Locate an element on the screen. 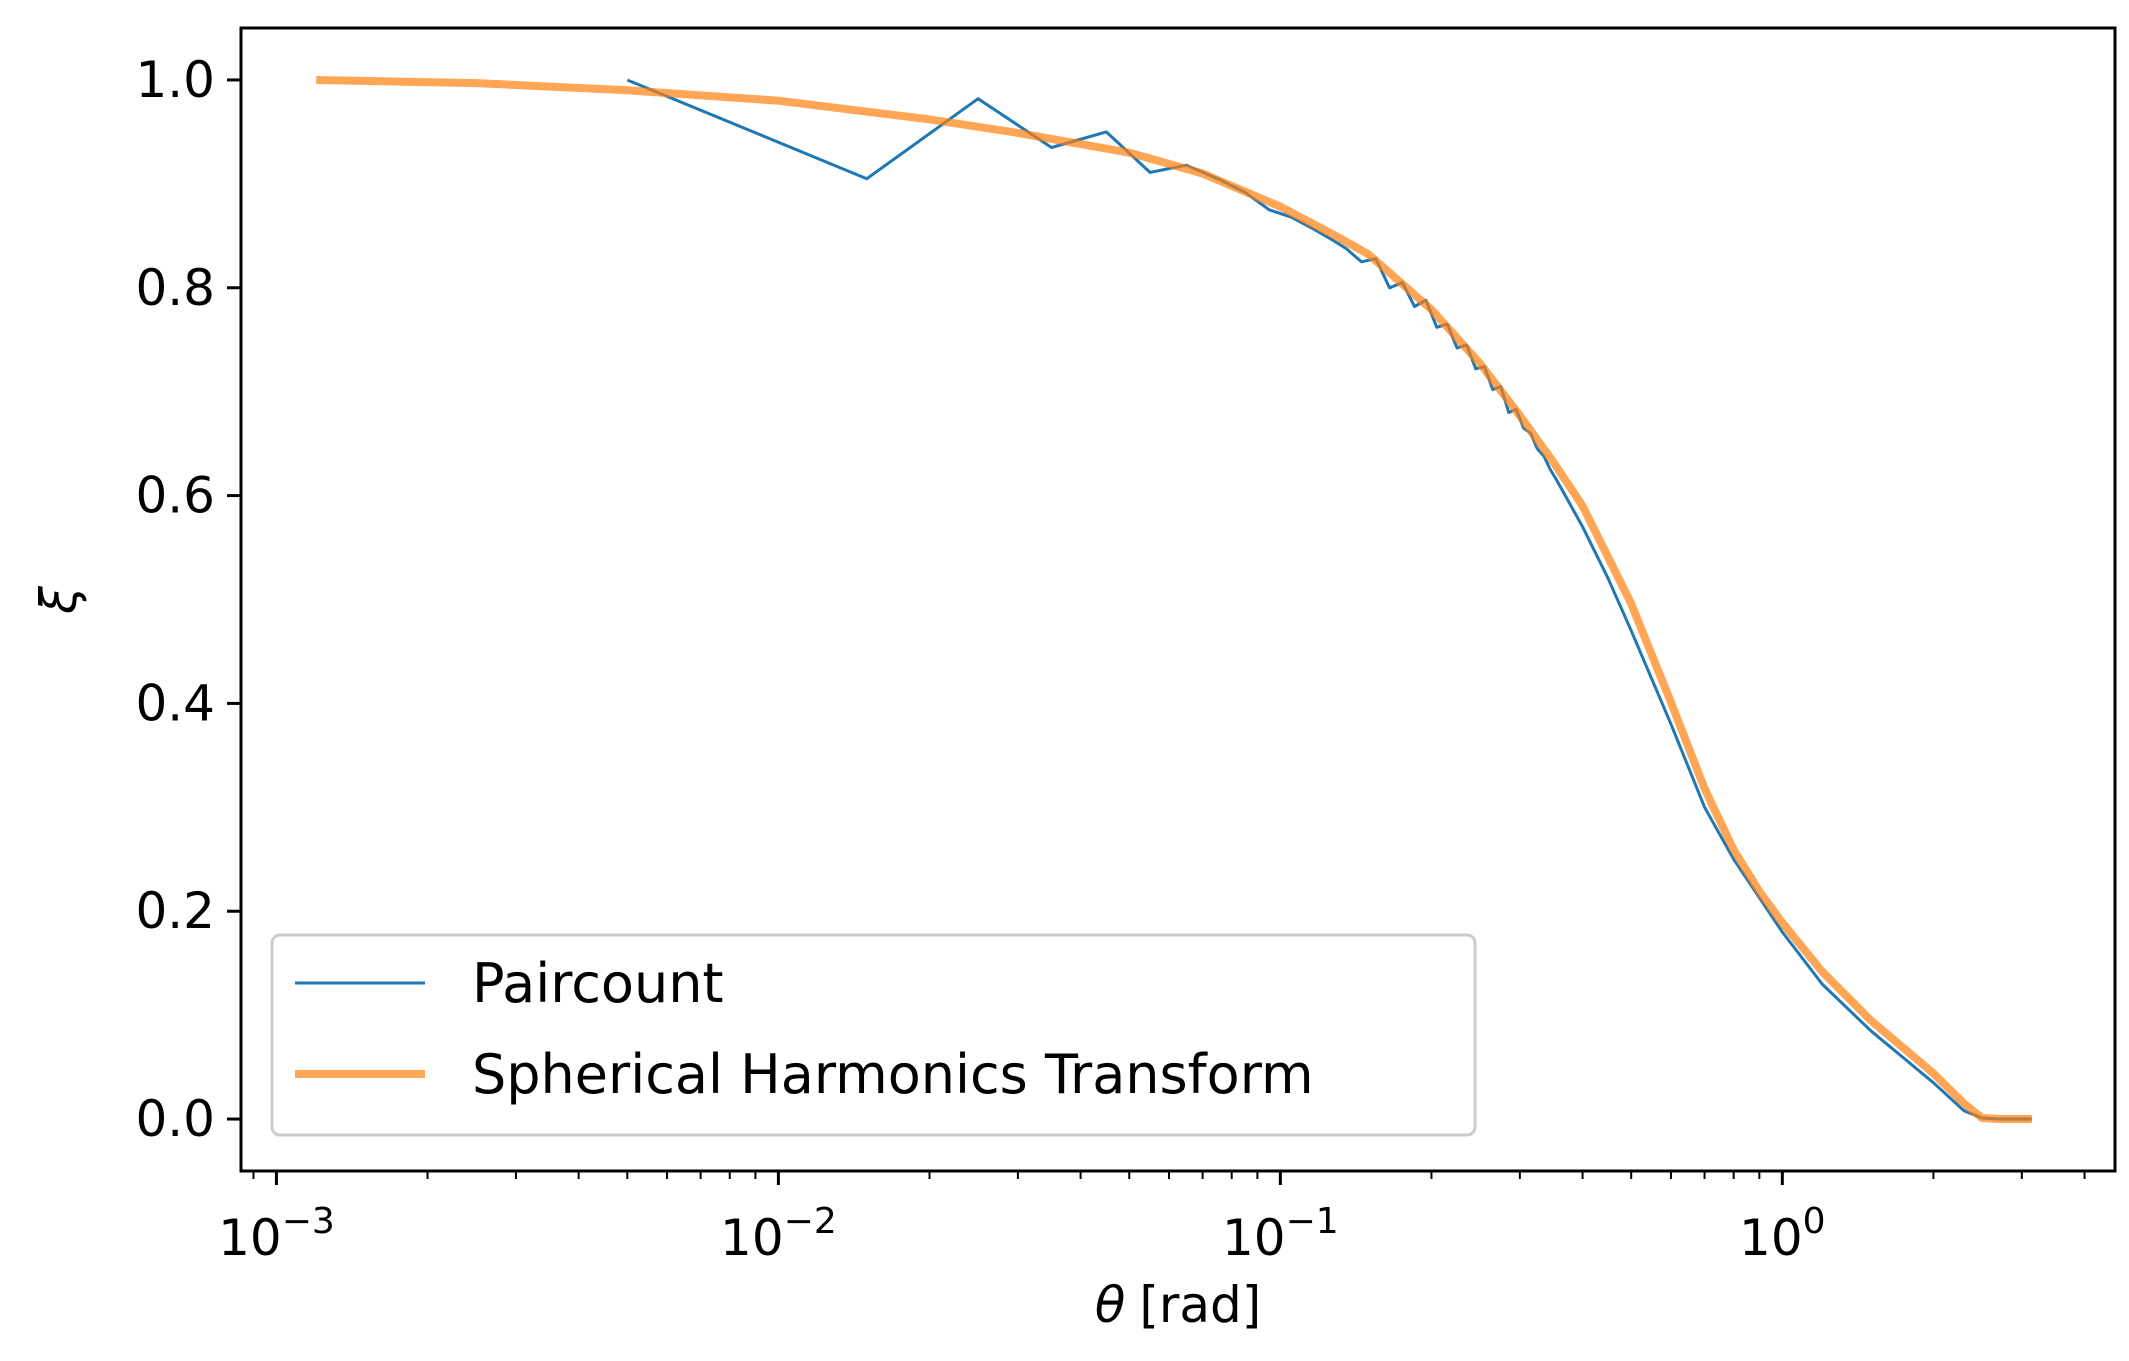 The width and height of the screenshot is (2129, 1361). y-tick-label: 0.0 is located at coordinates (175, 1119).